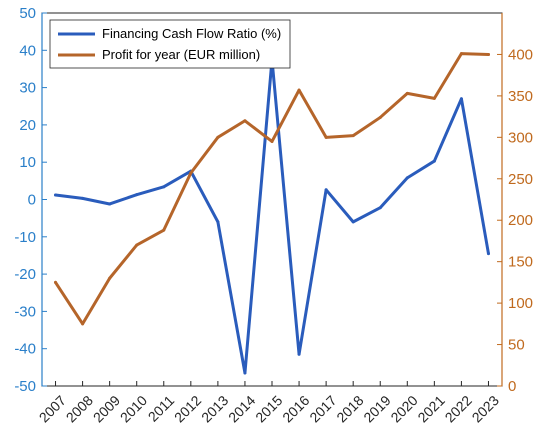 The width and height of the screenshot is (550, 433). What do you see at coordinates (191, 33) in the screenshot?
I see `legend-entry-label: Financing Cash Flow Ratio (%)` at bounding box center [191, 33].